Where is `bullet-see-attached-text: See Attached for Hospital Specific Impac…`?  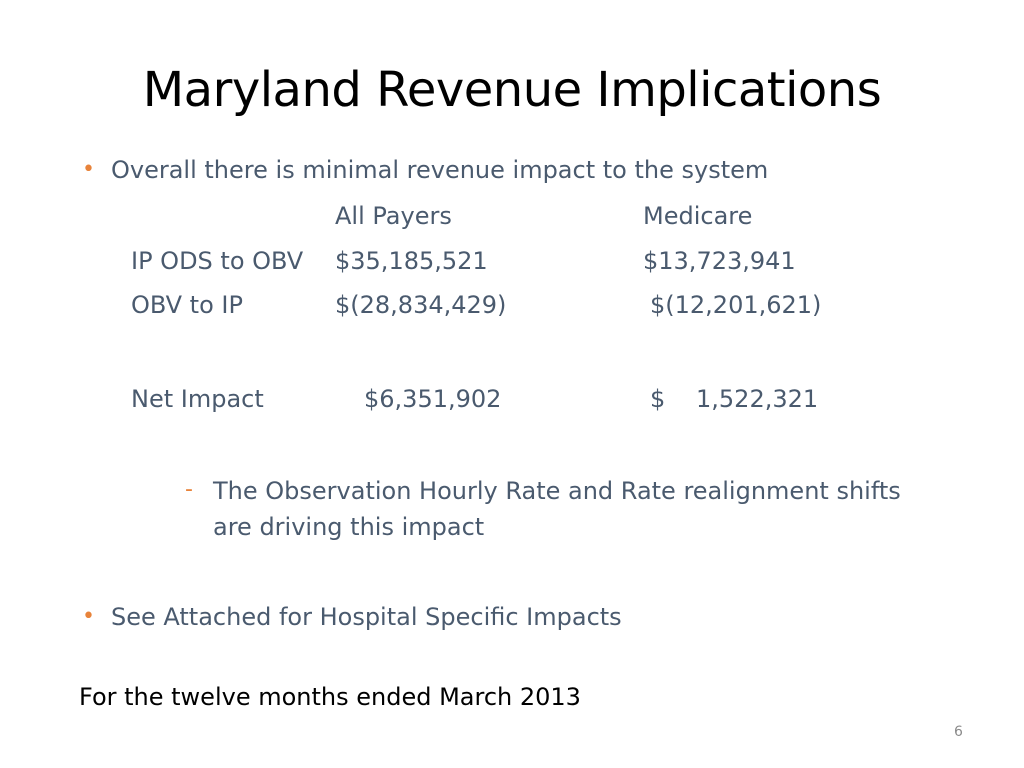
bullet-see-attached-text: See Attached for Hospital Specific Impac… is located at coordinates (366, 617).